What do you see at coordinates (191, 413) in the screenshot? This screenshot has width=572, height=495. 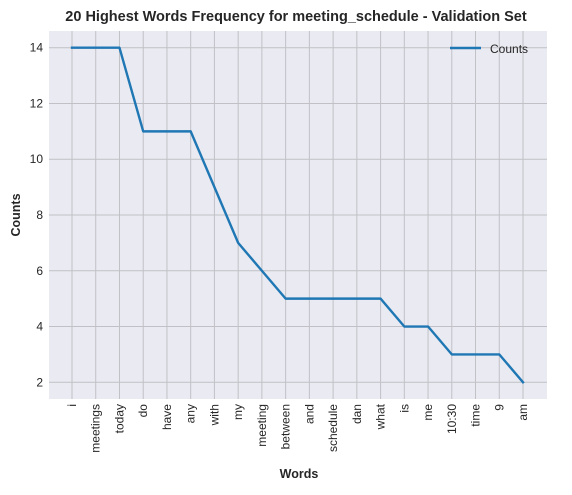 I see `x-tick-label: any` at bounding box center [191, 413].